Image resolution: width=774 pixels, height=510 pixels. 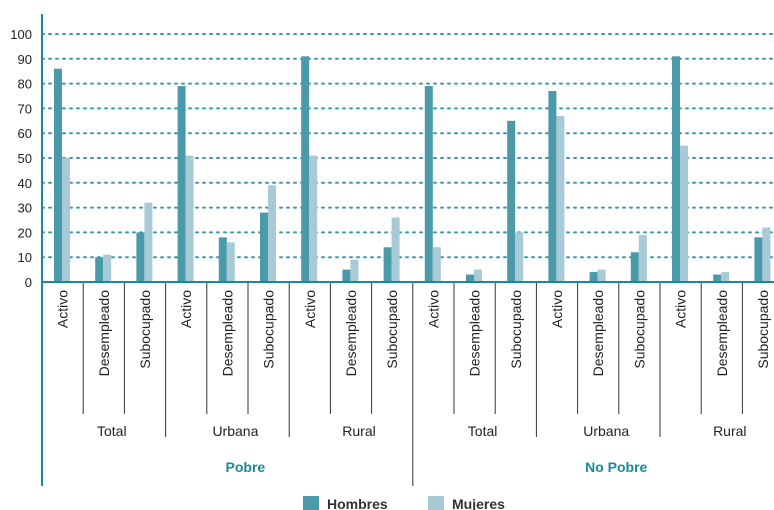 What do you see at coordinates (25, 183) in the screenshot?
I see `y-tick-label: 40` at bounding box center [25, 183].